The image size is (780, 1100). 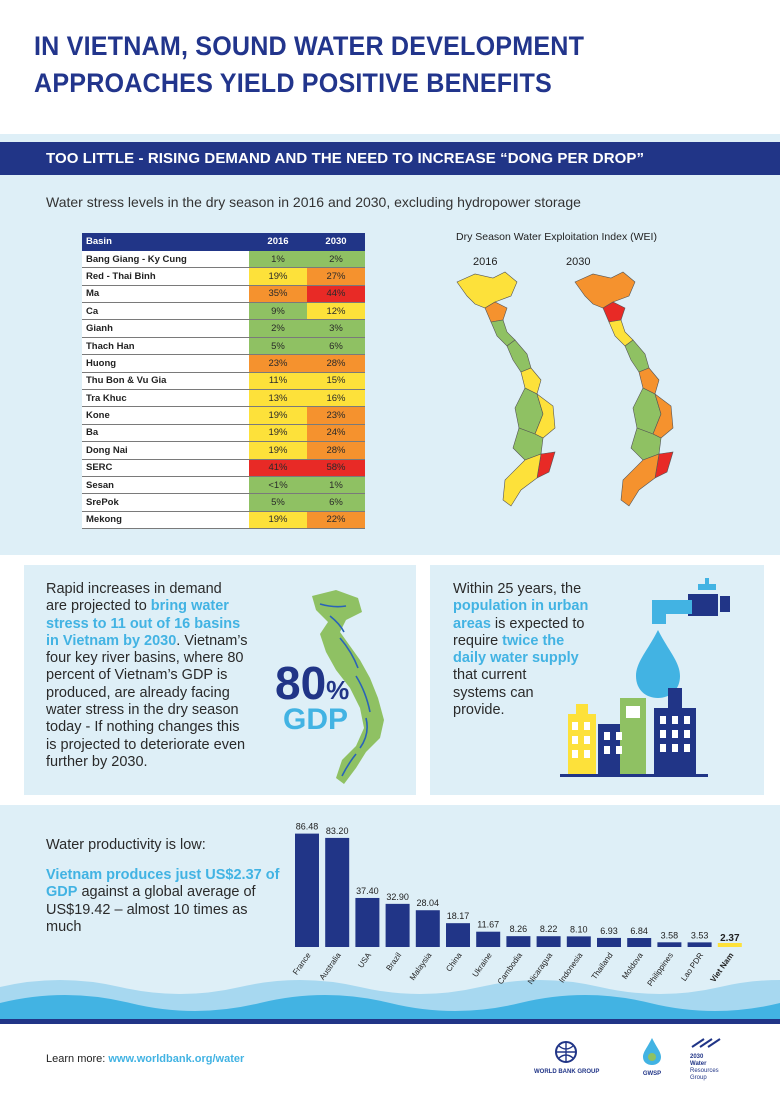 I want to click on basin-value-2030: 12%, so click(x=336, y=311).